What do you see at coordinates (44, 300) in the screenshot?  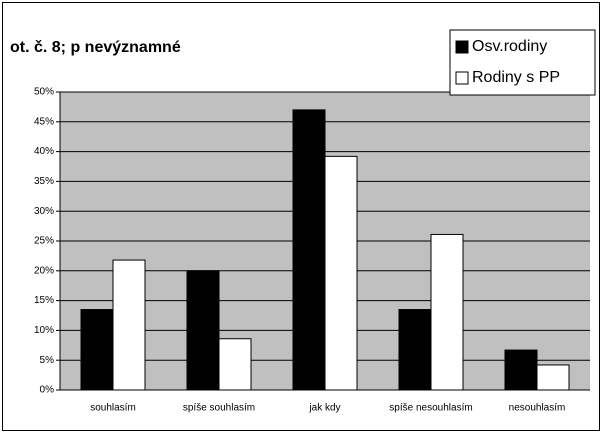 I see `y-tick-label: 15%` at bounding box center [44, 300].